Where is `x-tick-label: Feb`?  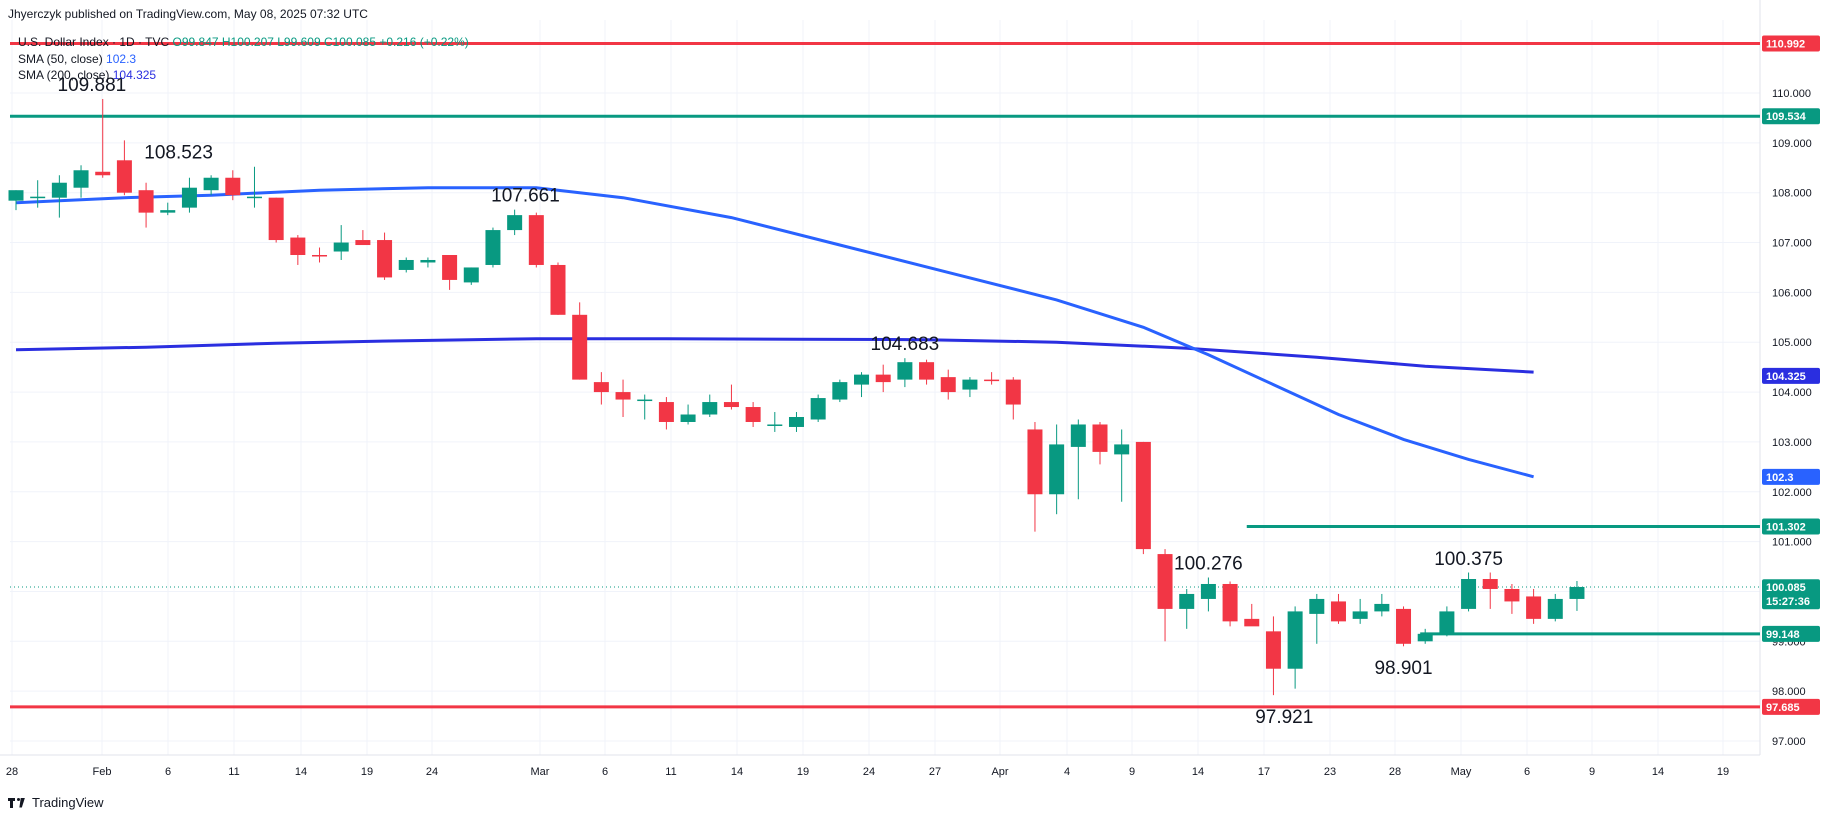
x-tick-label: Feb is located at coordinates (102, 772).